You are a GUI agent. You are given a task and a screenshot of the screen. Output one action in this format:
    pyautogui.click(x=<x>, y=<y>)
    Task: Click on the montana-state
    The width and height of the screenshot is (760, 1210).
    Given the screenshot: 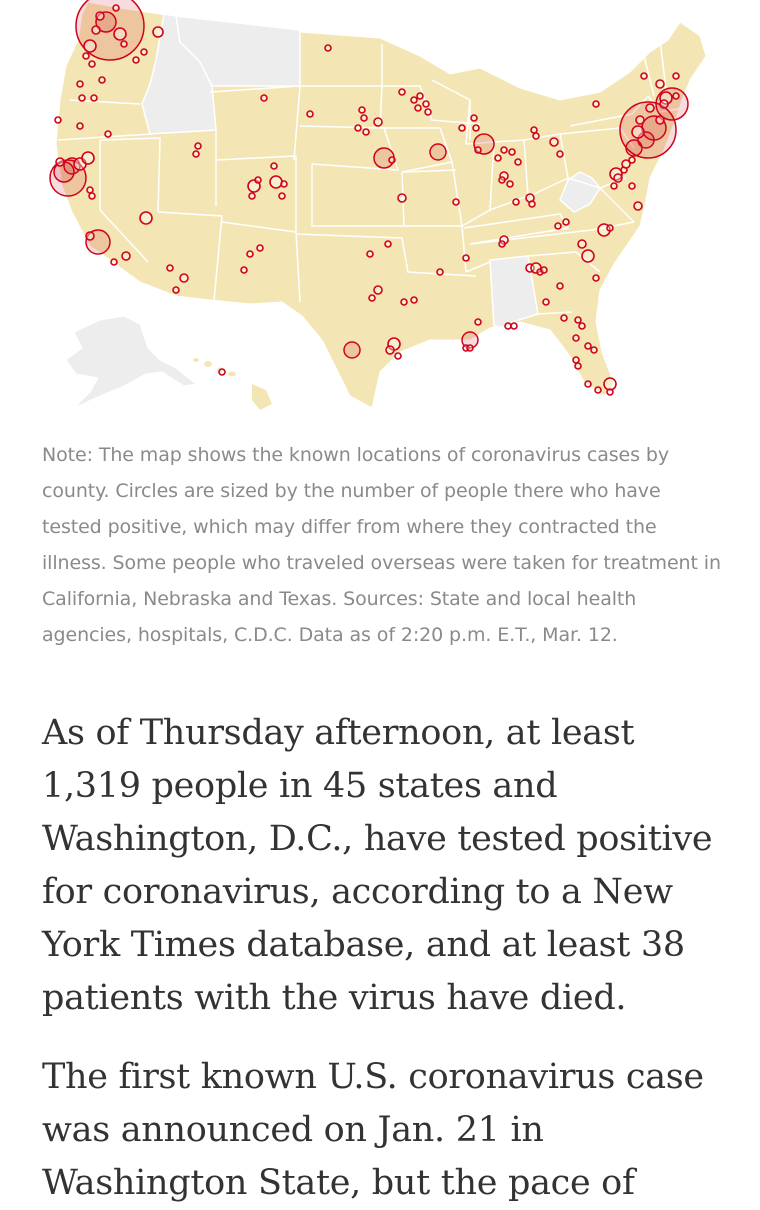 What is the action you would take?
    pyautogui.click(x=238, y=51)
    